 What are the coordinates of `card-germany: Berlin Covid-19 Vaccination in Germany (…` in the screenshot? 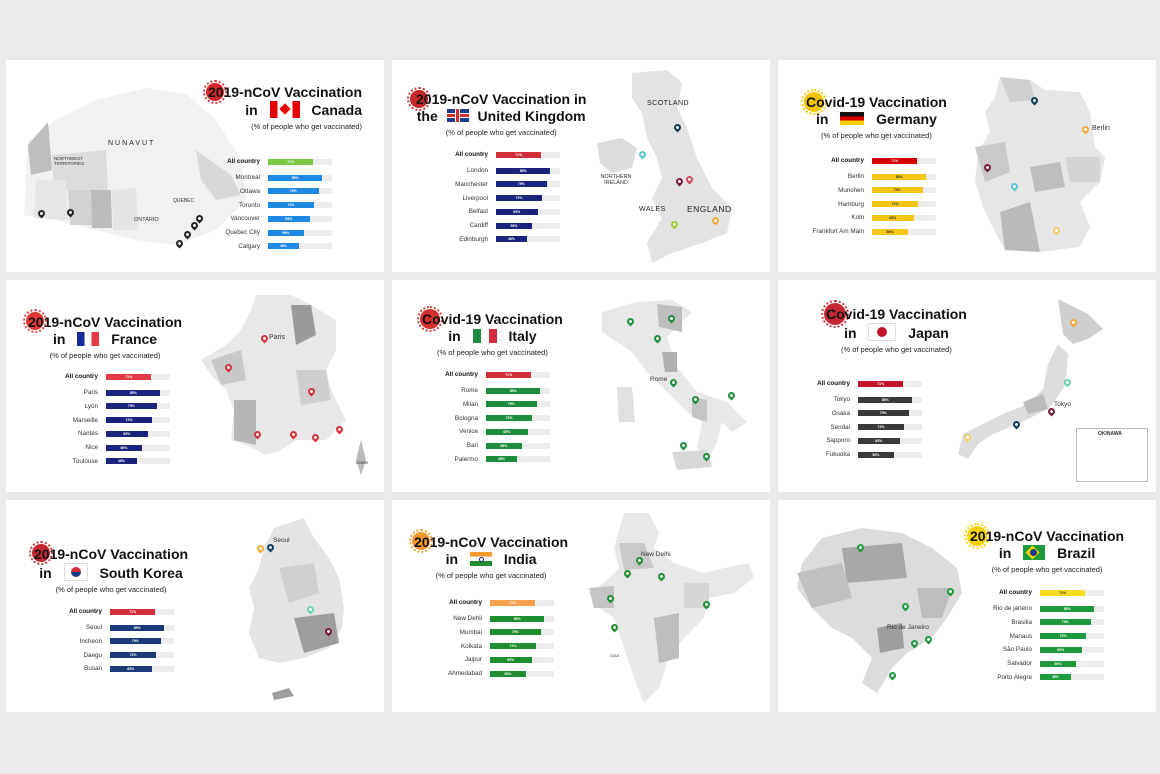 It's located at (967, 166).